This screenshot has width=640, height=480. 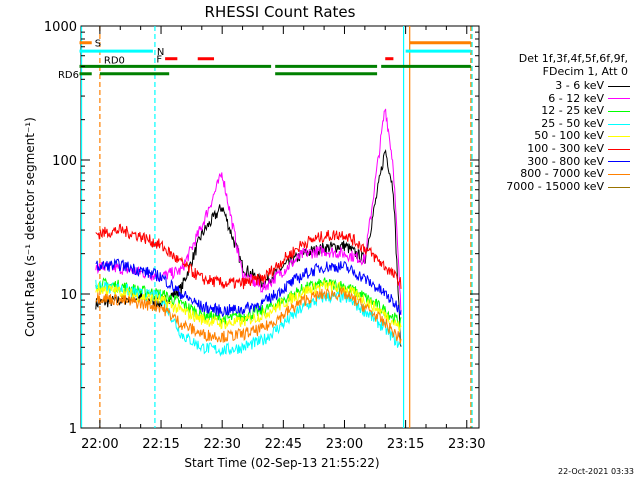 What do you see at coordinates (114, 60) in the screenshot?
I see `flag-label-rd0: RD0` at bounding box center [114, 60].